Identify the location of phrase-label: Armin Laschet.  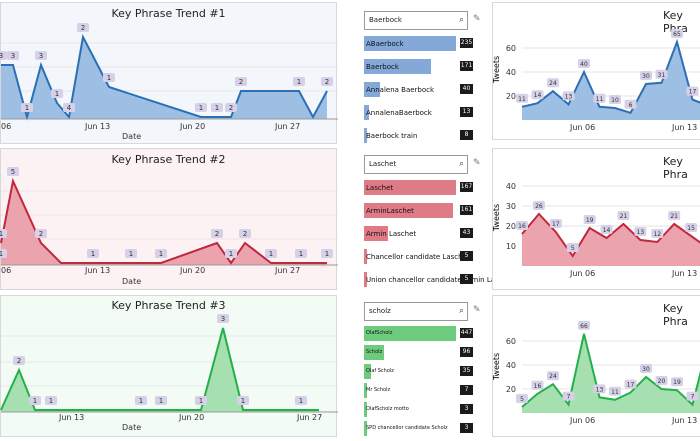
(391, 234).